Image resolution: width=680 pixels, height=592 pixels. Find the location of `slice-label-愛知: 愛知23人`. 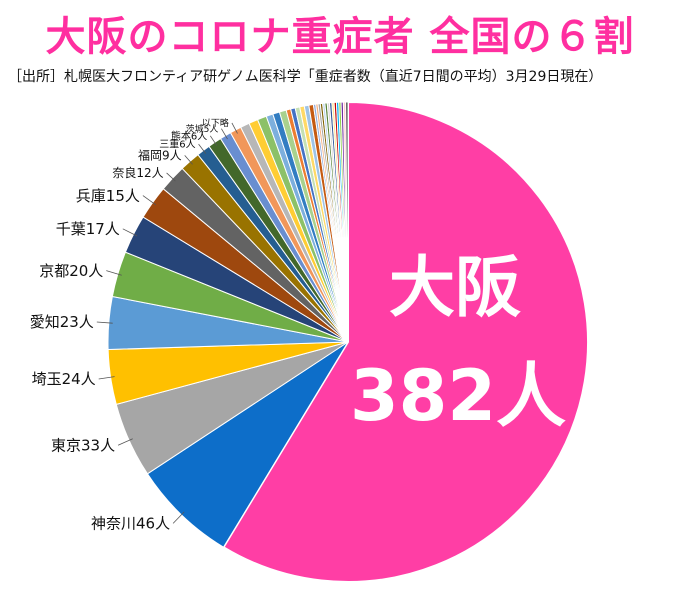

slice-label-愛知: 愛知23人 is located at coordinates (62, 322).